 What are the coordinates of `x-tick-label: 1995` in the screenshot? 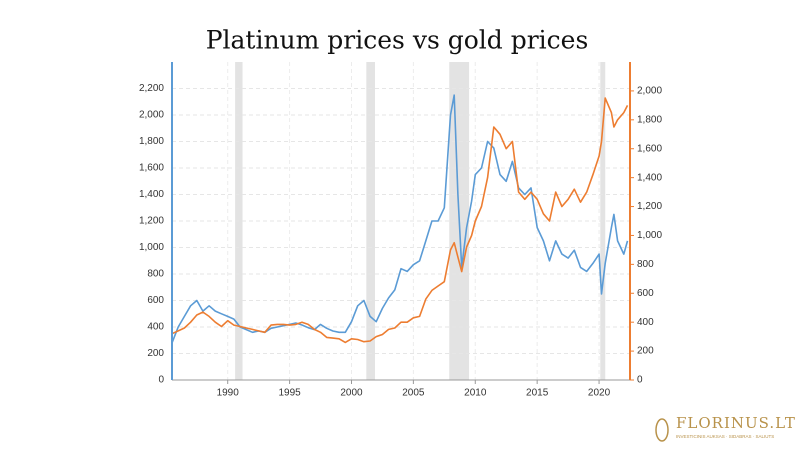 It's located at (289, 393).